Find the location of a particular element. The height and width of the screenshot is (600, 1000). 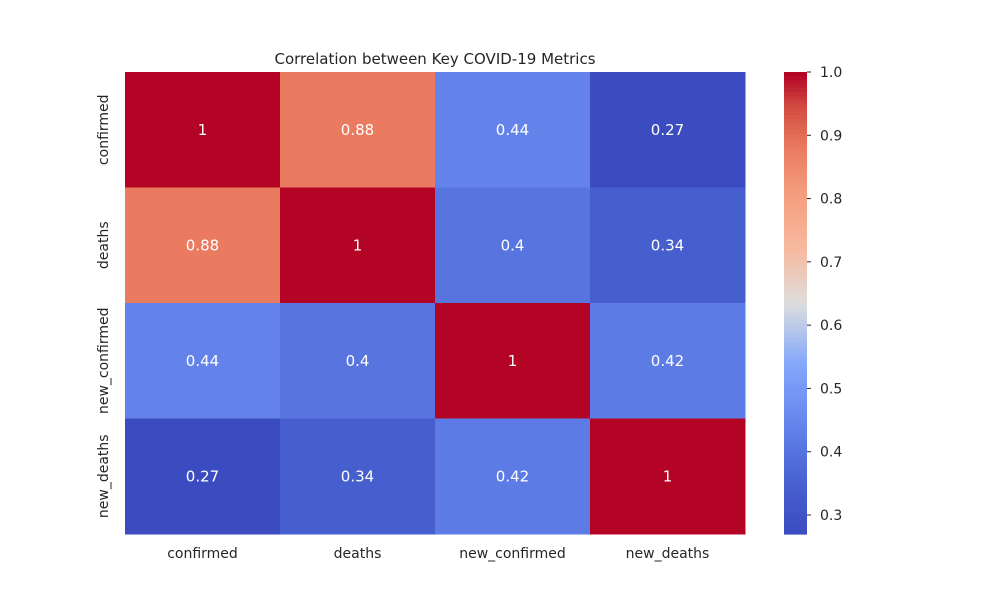

heatmap-annotation-new_deaths-new_deaths: 1 is located at coordinates (668, 476).